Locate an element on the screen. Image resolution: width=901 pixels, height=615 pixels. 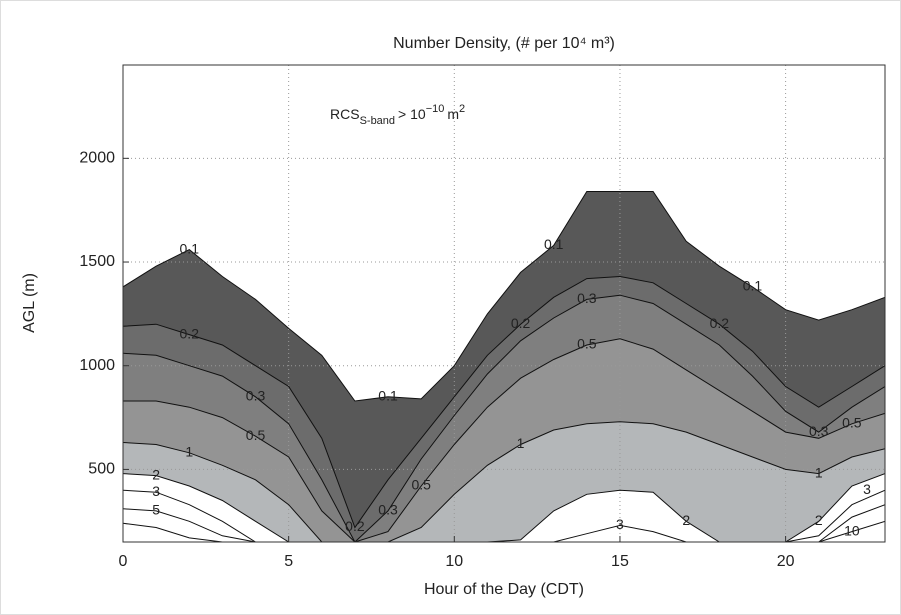
chart-title: Number Density, (# per 10⁴ m³) is located at coordinates (504, 43).